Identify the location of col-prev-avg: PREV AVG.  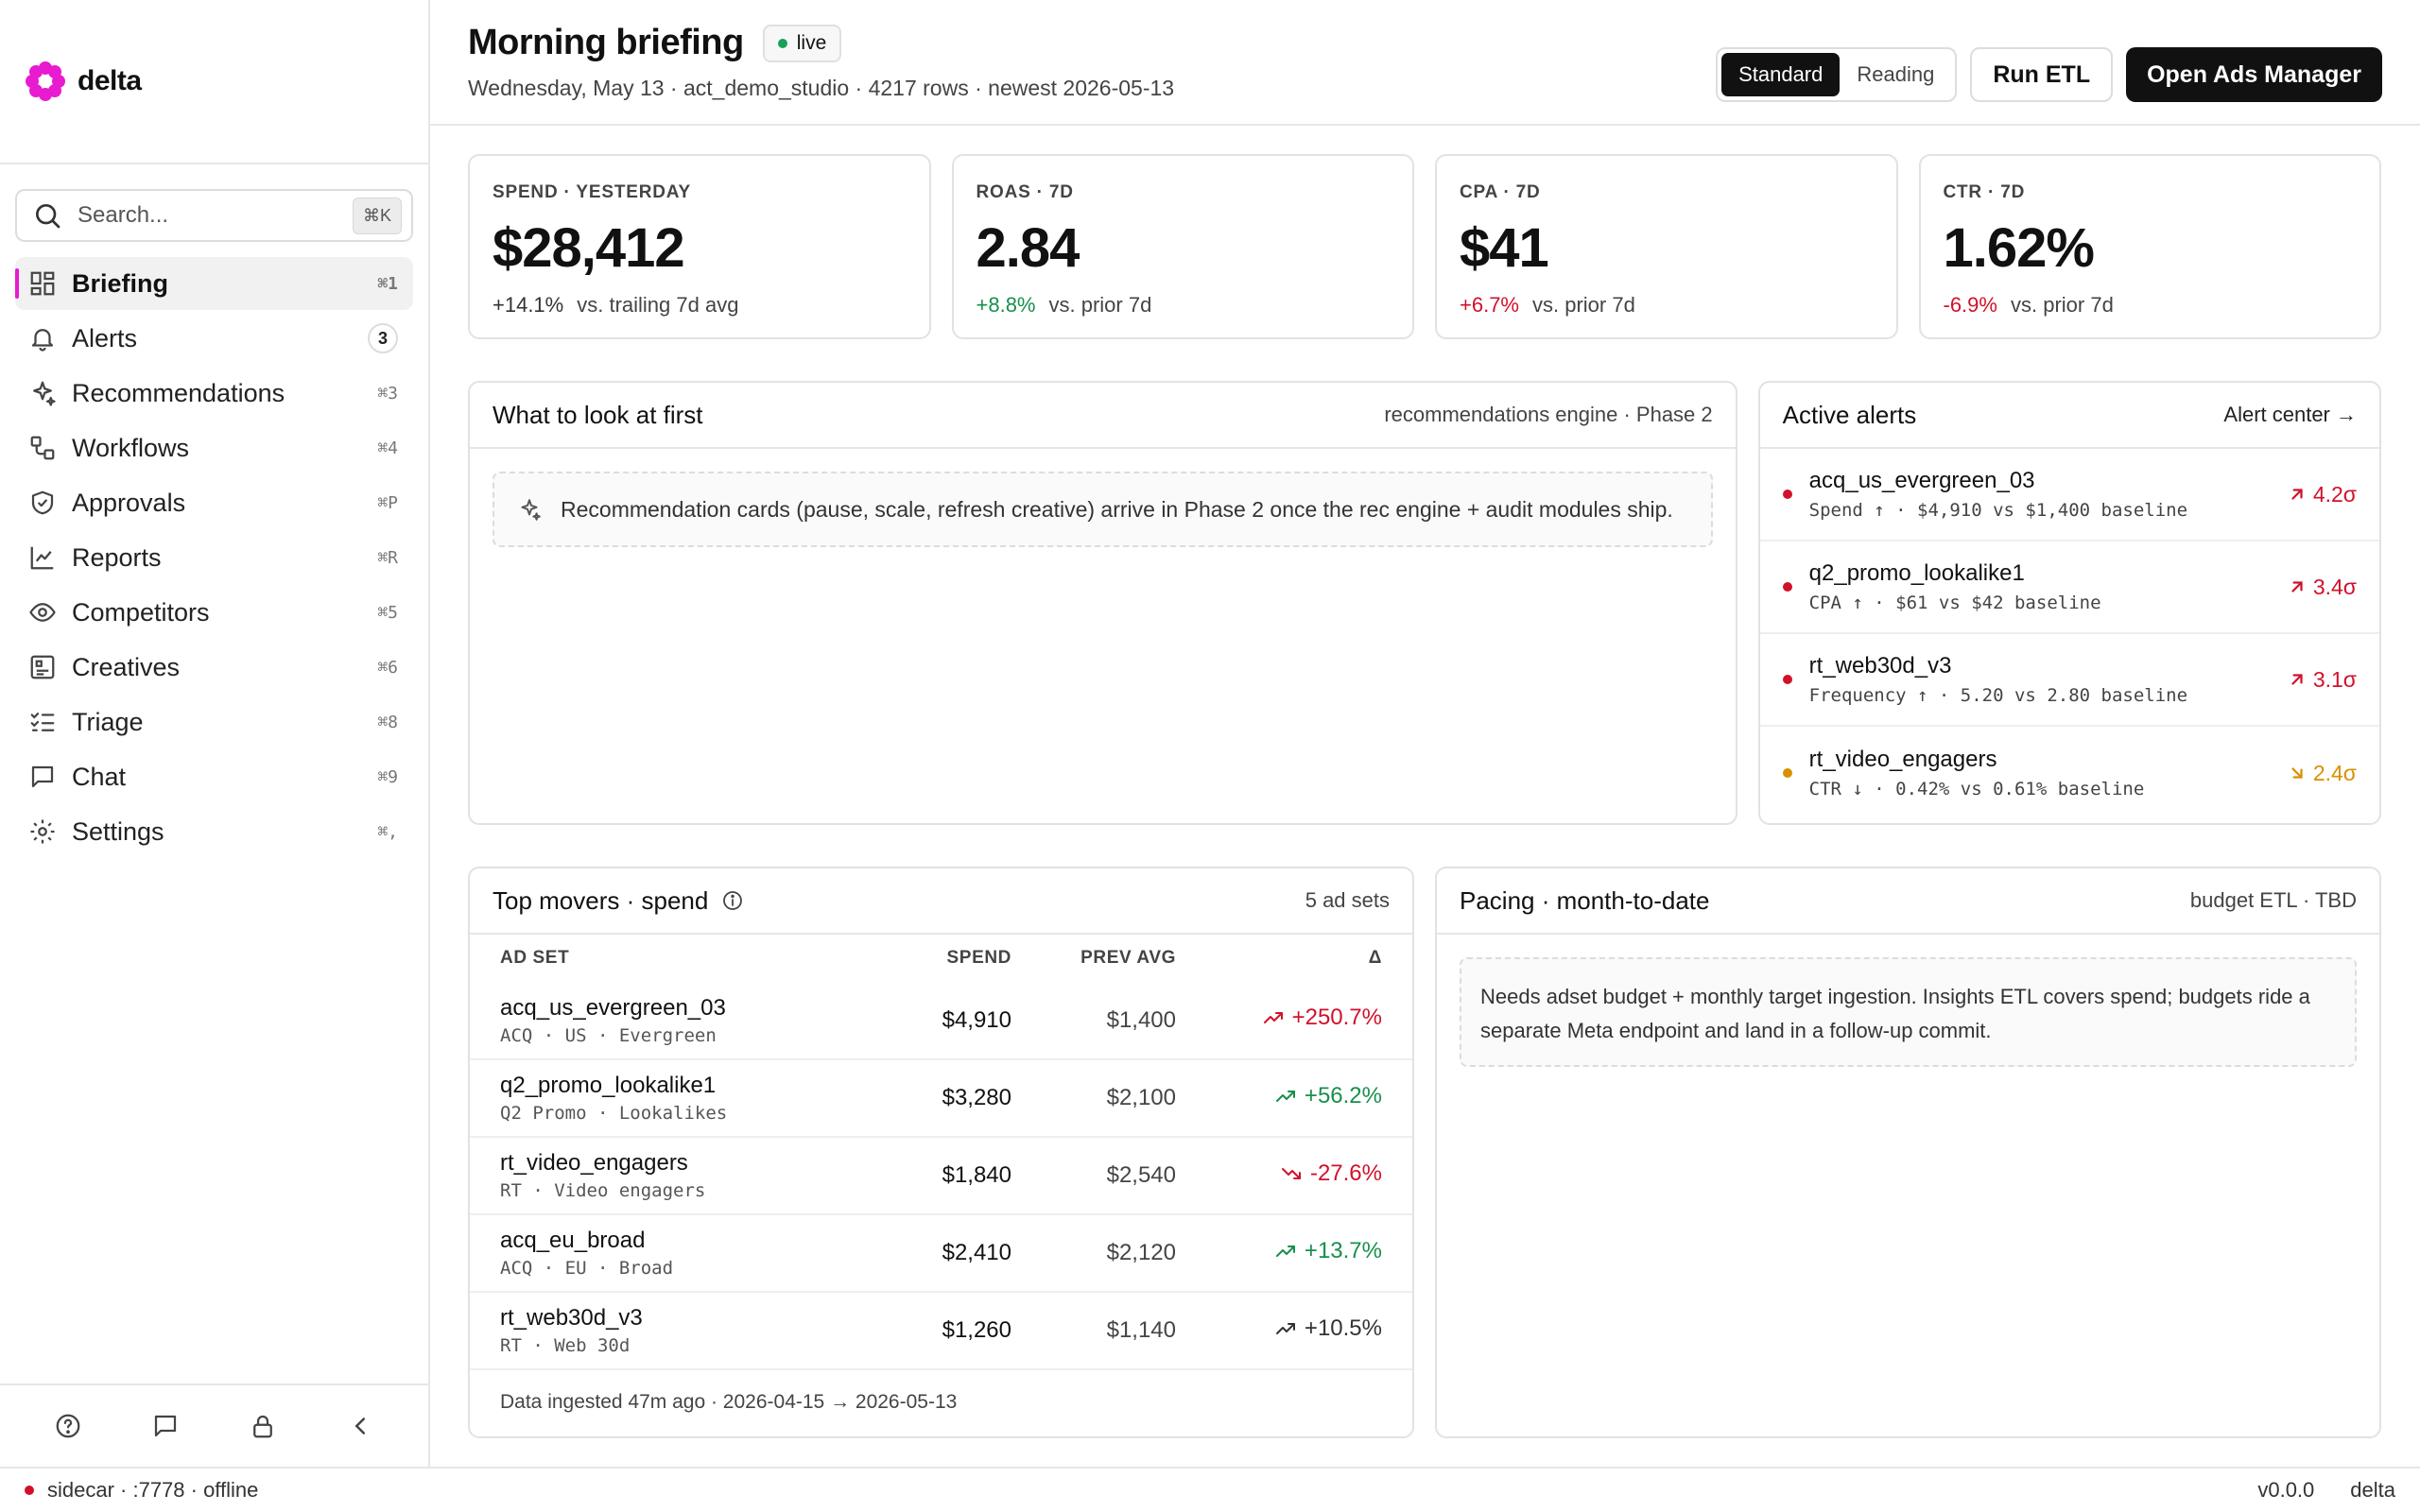
(1128, 958).